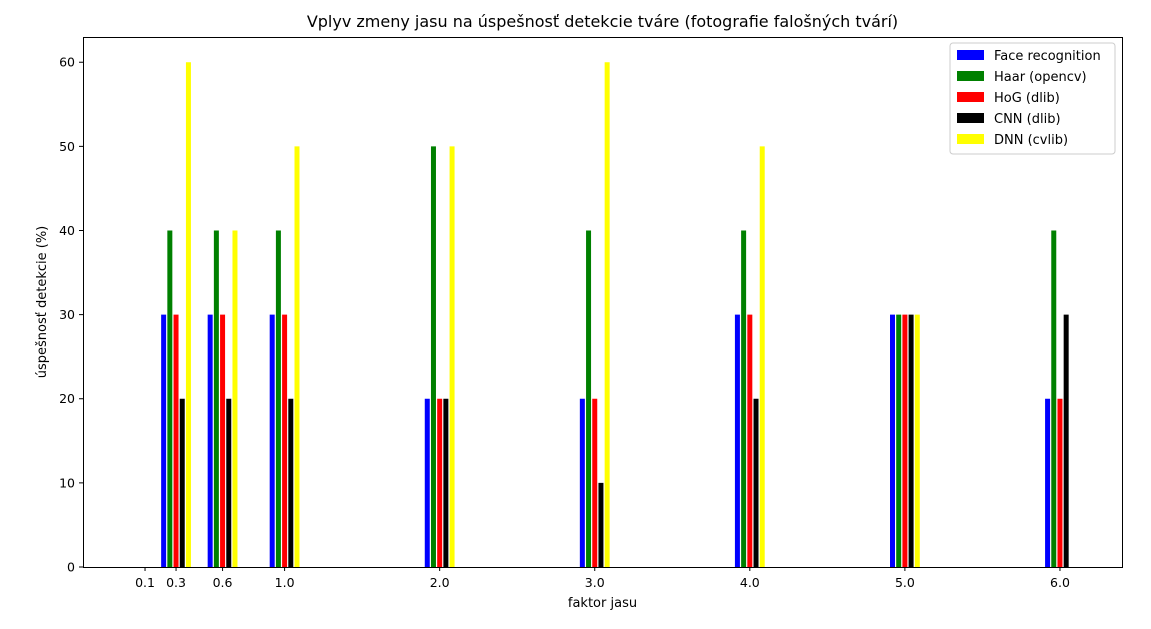  Describe the element at coordinates (440, 482) in the screenshot. I see `bar-hog-dlib-2.0` at that location.